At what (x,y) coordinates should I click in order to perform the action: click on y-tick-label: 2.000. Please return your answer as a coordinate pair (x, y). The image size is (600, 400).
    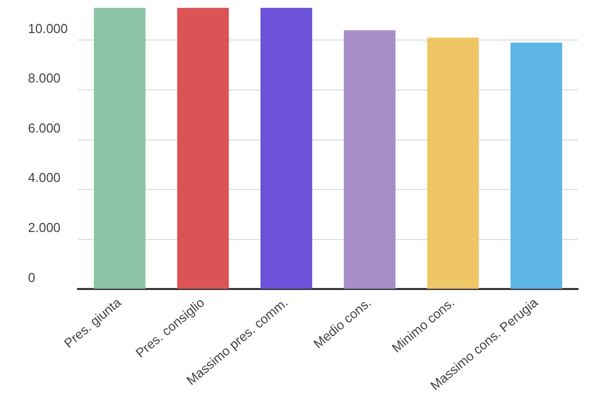
    Looking at the image, I should click on (44, 227).